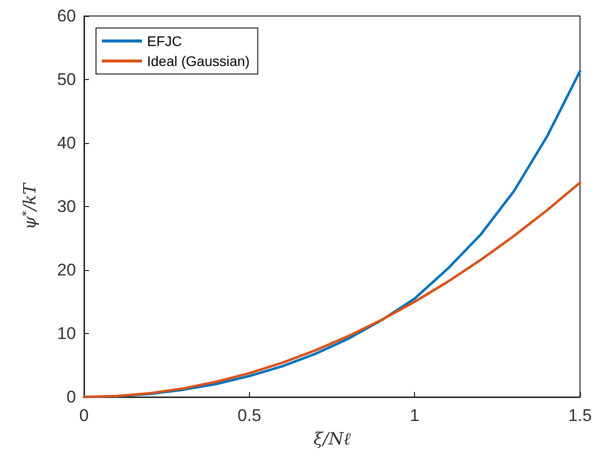 This screenshot has height=461, width=597. I want to click on legend-label: EFJC, so click(164, 41).